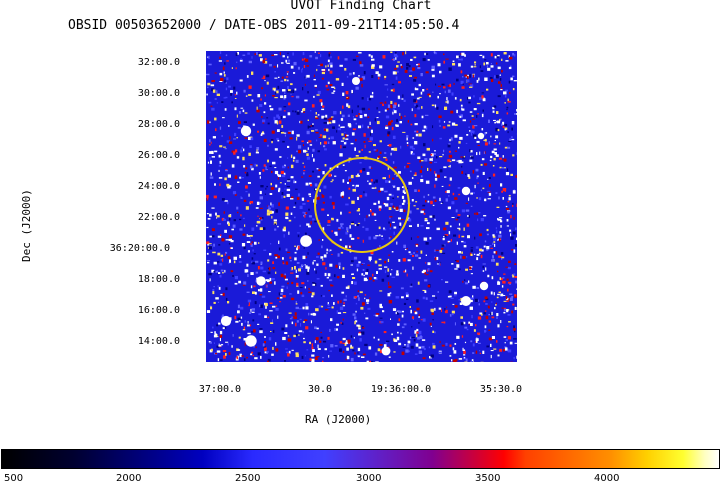 Image resolution: width=722 pixels, height=489 pixels. What do you see at coordinates (248, 478) in the screenshot?
I see `colorbar-tick: 2500` at bounding box center [248, 478].